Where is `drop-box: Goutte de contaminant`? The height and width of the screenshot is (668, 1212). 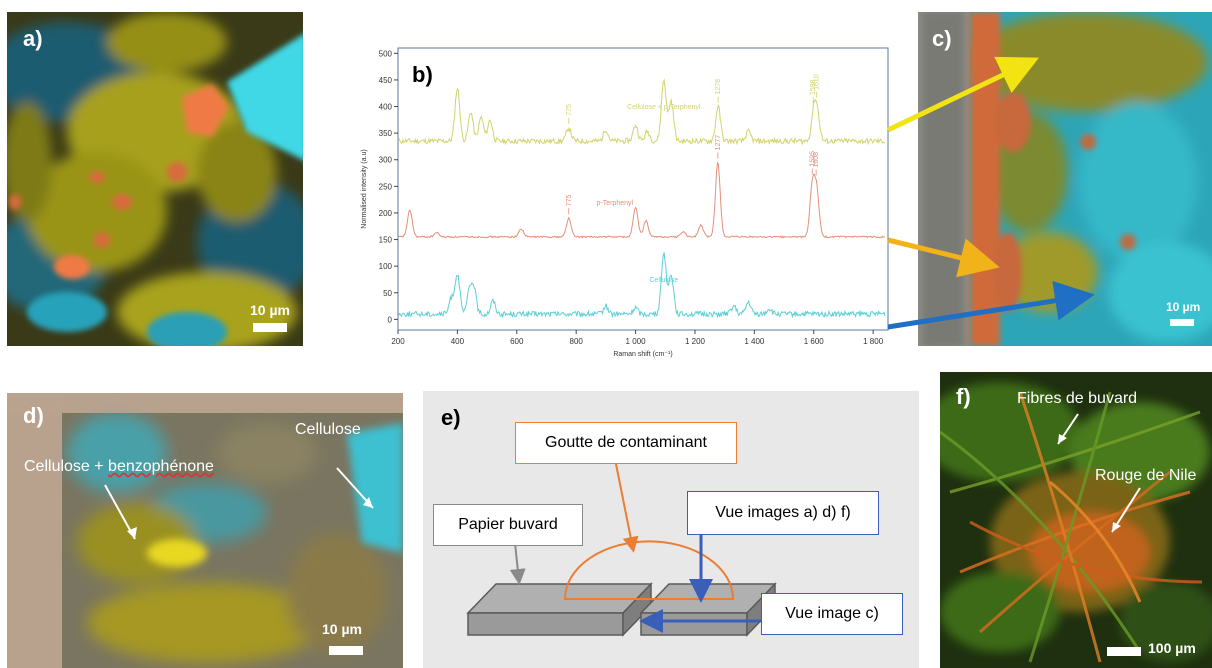
drop-box: Goutte de contaminant is located at coordinates (626, 443).